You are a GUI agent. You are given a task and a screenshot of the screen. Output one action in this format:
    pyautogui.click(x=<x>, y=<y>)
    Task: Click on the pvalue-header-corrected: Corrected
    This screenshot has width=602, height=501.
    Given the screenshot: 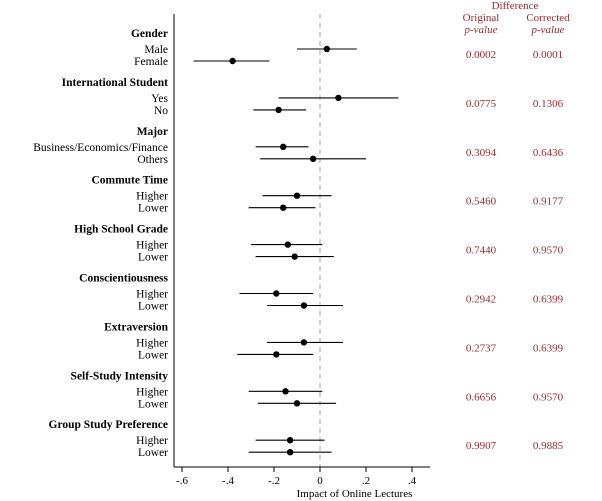 What is the action you would take?
    pyautogui.click(x=548, y=18)
    